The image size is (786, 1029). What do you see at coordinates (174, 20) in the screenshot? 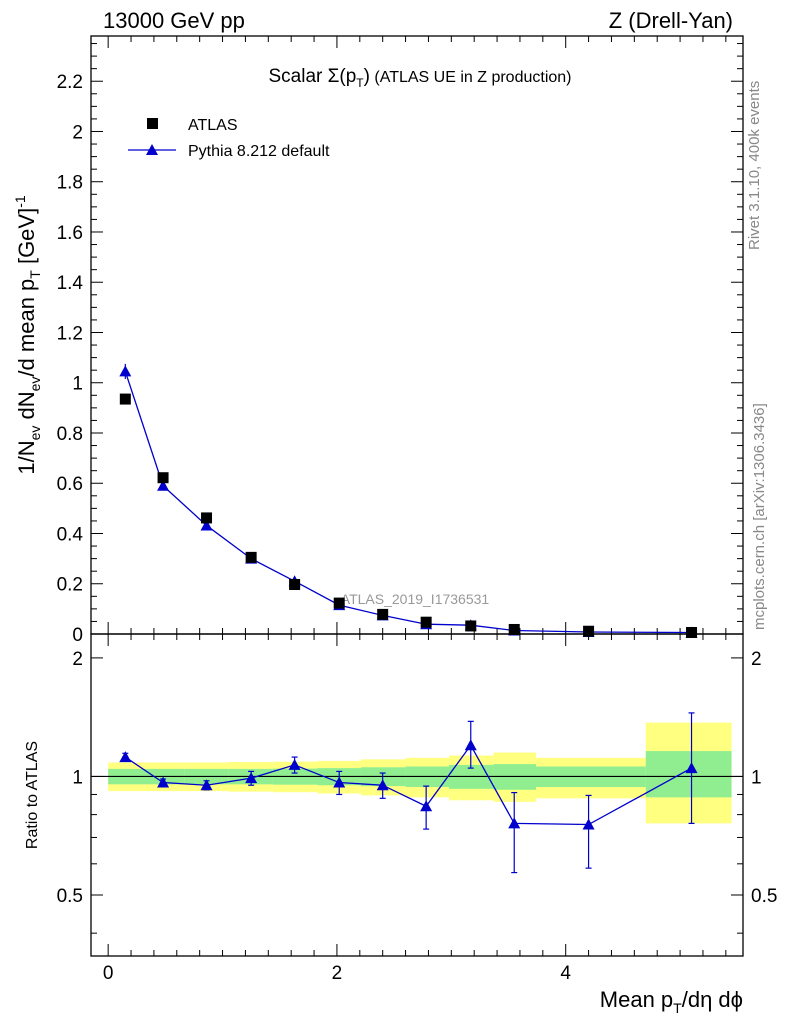
I see `header-left: 13000 GeV pp` at bounding box center [174, 20].